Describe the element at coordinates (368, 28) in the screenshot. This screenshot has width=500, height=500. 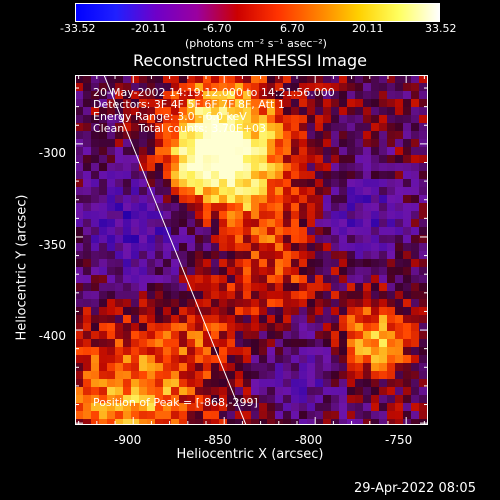
I see `colorbar-tick-4: 20.11` at that location.